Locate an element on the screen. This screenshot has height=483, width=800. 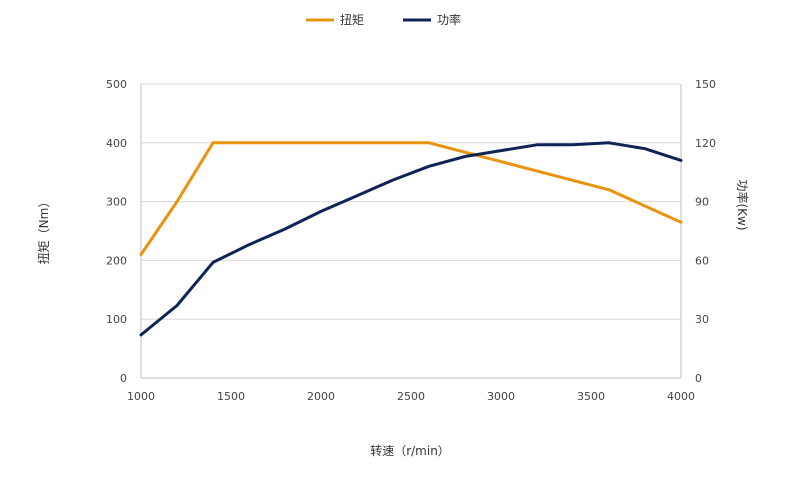
y-left-tick-label: 400 is located at coordinates (116, 143).